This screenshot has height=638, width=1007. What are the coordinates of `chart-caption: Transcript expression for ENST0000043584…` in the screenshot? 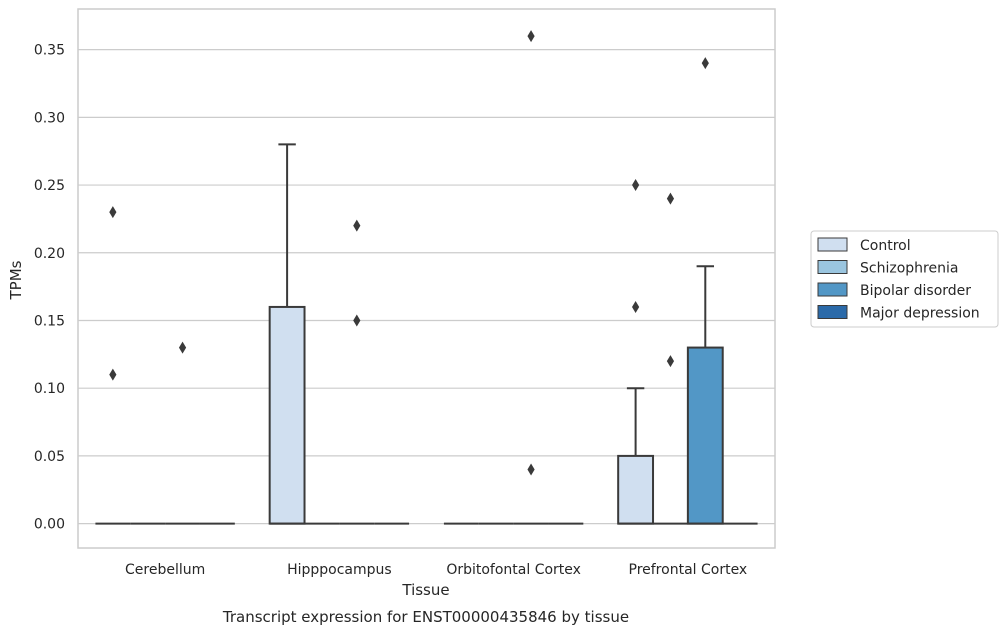 It's located at (425, 617).